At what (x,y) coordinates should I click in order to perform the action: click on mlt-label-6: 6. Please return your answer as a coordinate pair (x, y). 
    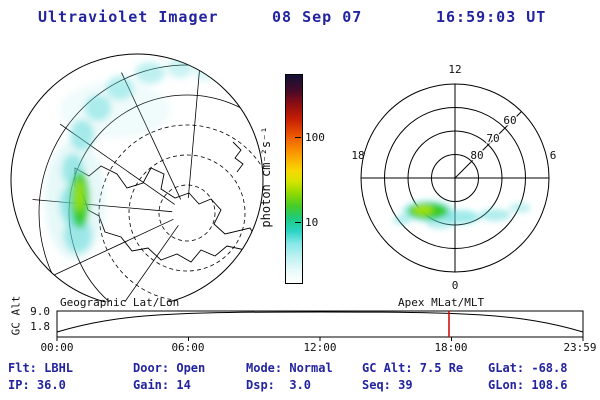
    Looking at the image, I should click on (553, 155).